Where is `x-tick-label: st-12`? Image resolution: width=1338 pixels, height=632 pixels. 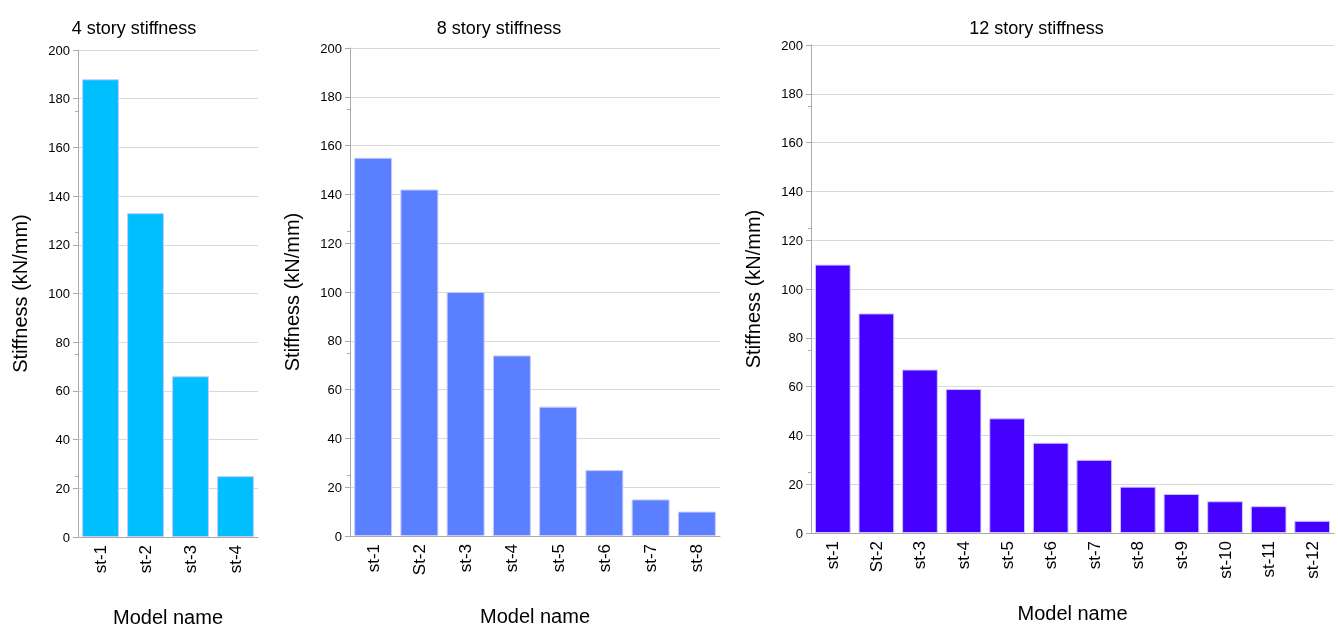
x-tick-label: st-12 is located at coordinates (1312, 560).